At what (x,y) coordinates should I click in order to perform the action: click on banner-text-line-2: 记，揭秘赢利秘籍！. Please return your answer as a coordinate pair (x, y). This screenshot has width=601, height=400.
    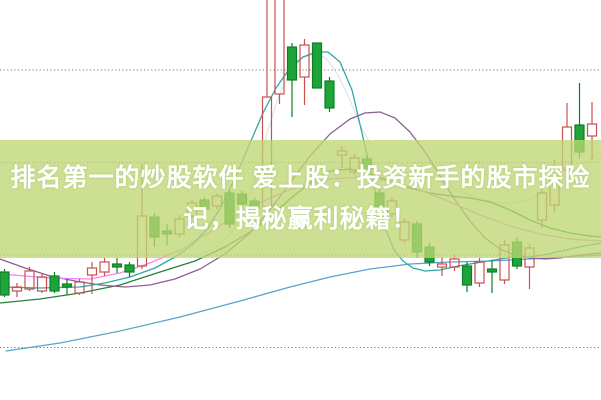
    Looking at the image, I should click on (300, 219).